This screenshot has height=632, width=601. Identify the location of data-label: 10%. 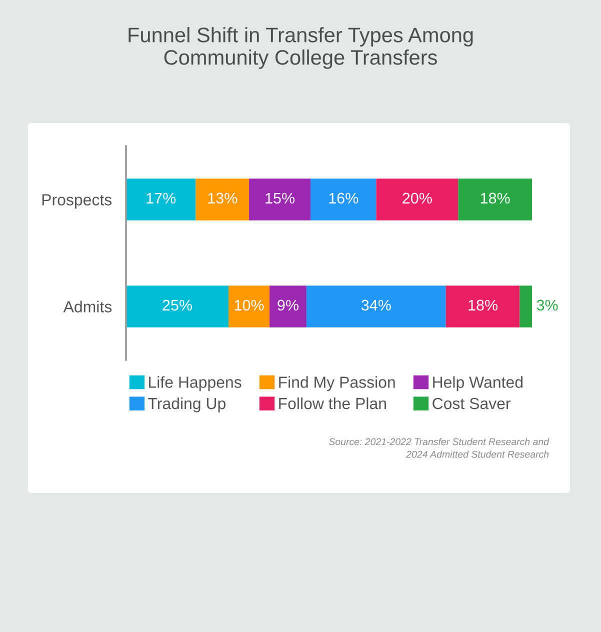
(249, 305).